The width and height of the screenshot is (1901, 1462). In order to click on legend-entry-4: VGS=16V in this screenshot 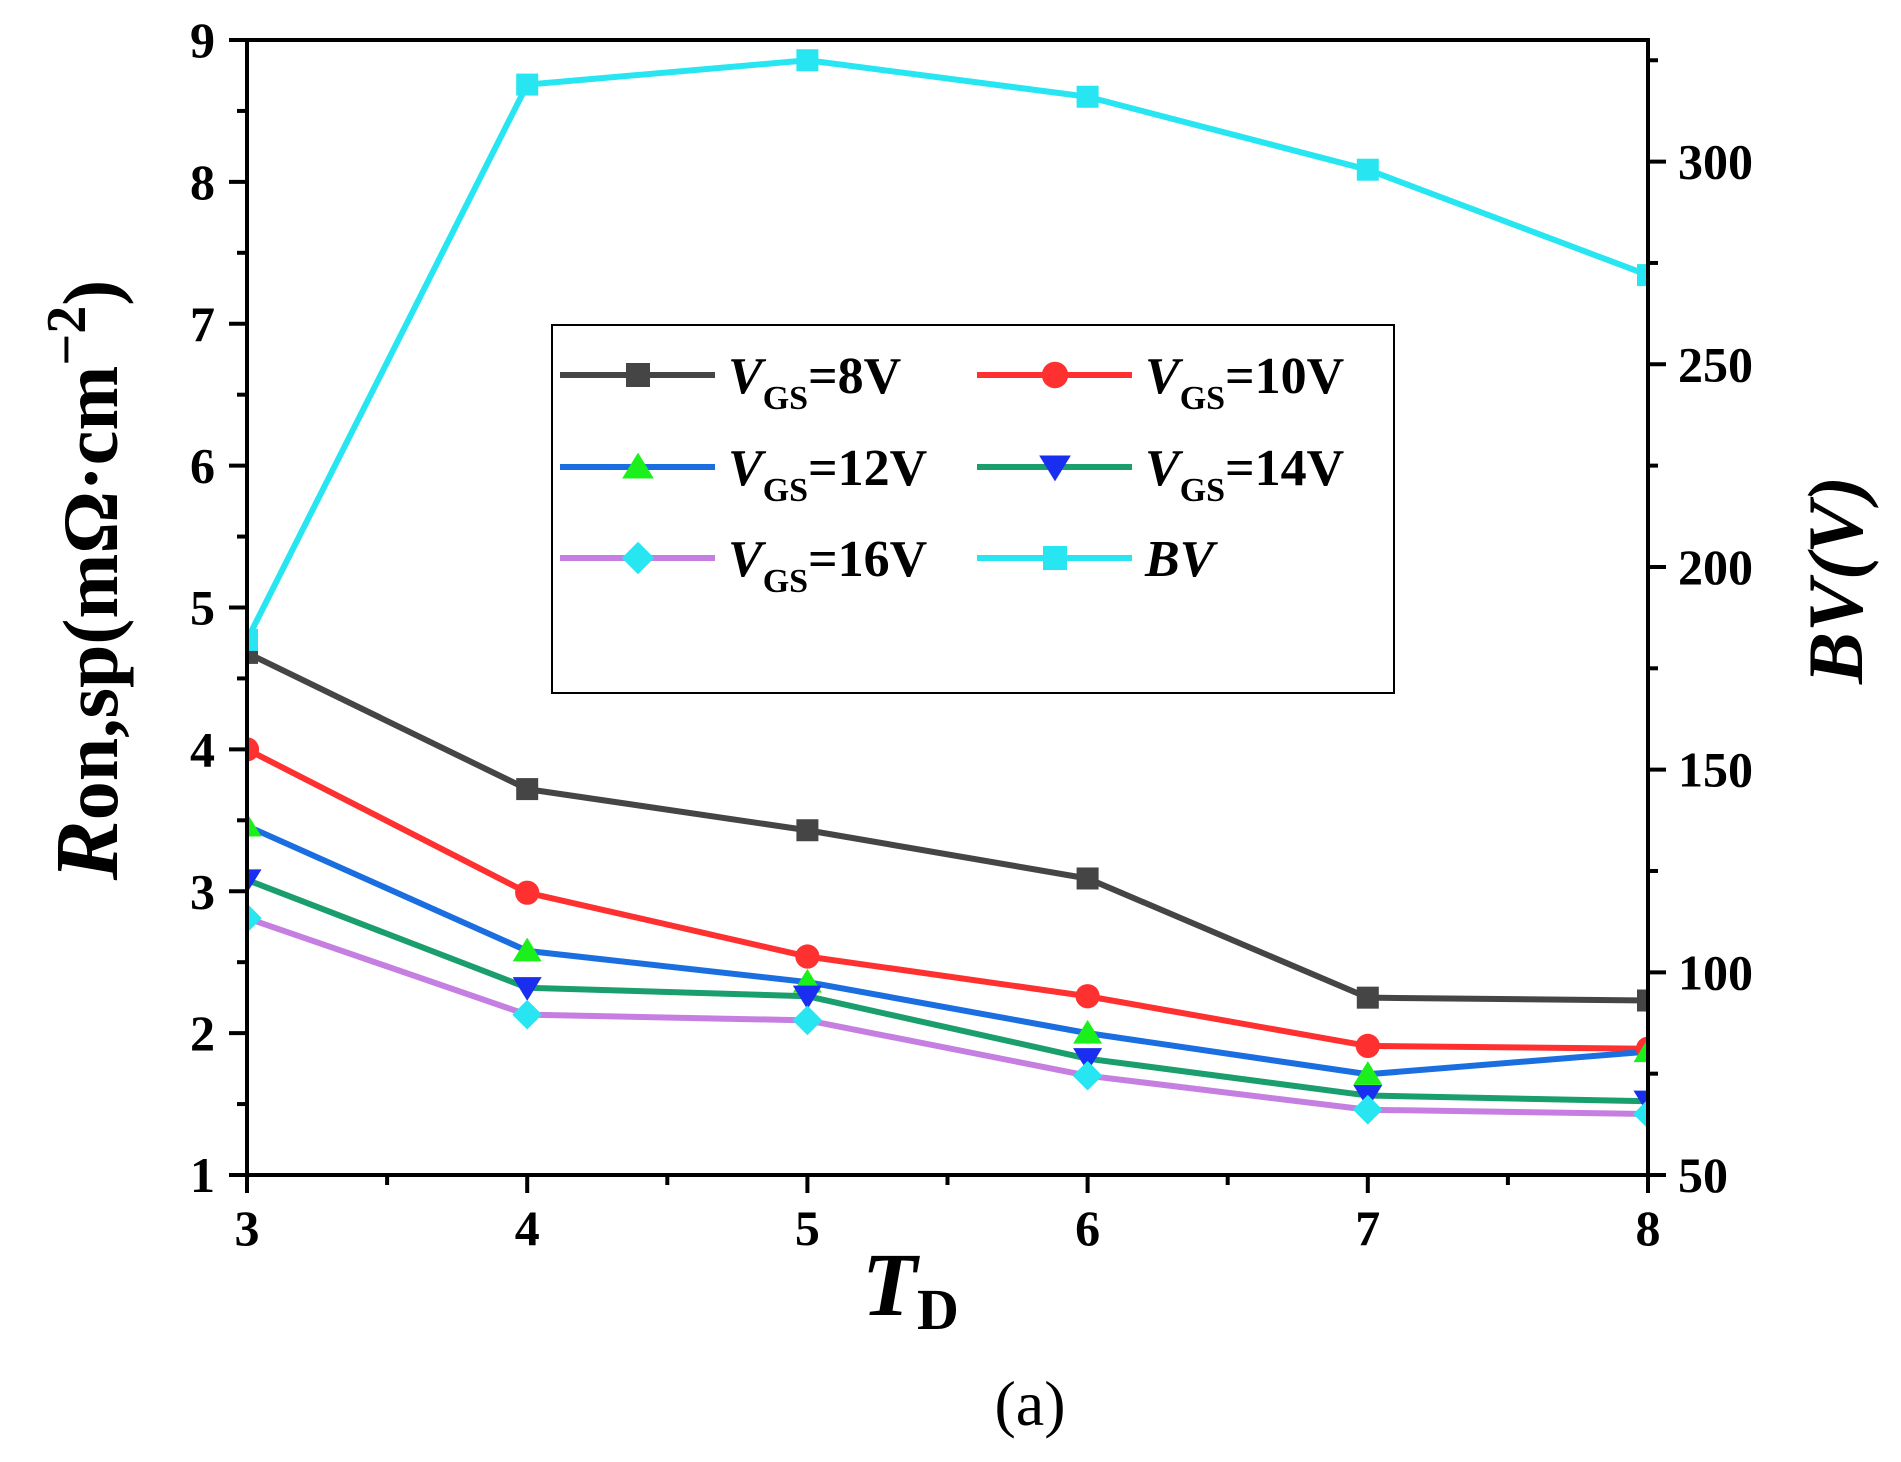, I will do `click(743, 565)`.